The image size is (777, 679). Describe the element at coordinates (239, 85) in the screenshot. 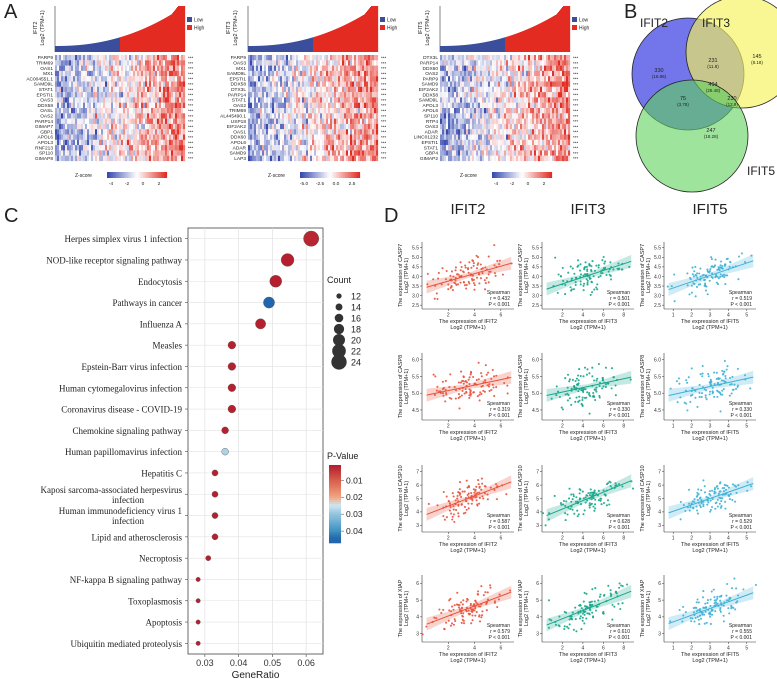

I see `gene-label: DDX58` at that location.